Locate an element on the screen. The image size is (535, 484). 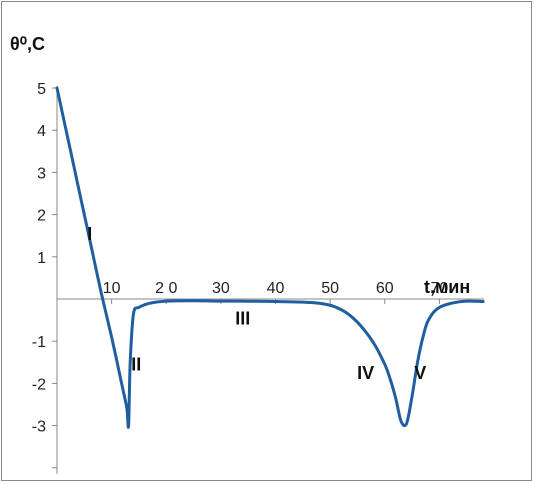
x-tick-label: 40 is located at coordinates (276, 288).